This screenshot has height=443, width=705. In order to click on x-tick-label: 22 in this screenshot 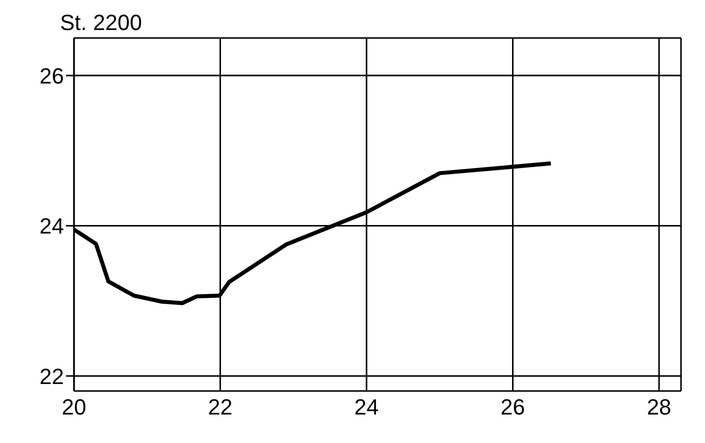, I will do `click(220, 407)`.